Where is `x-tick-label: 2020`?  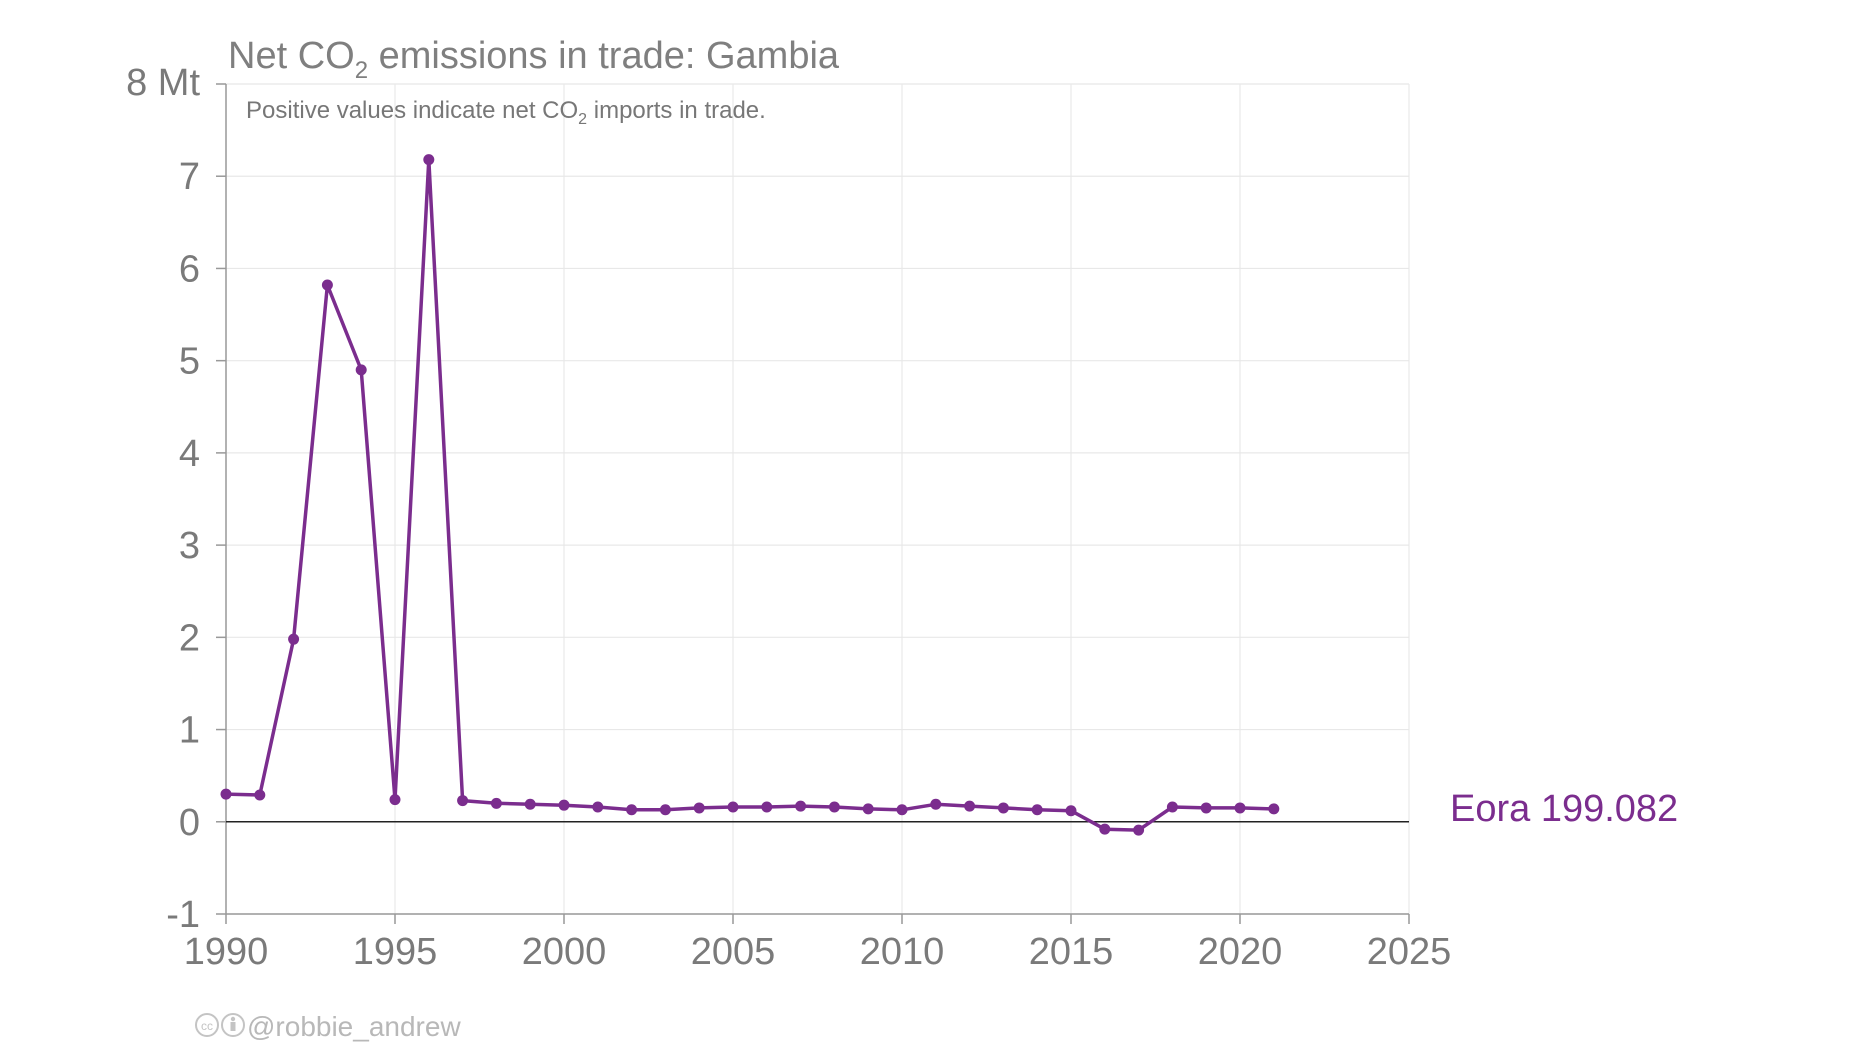 x-tick-label: 2020 is located at coordinates (1240, 952).